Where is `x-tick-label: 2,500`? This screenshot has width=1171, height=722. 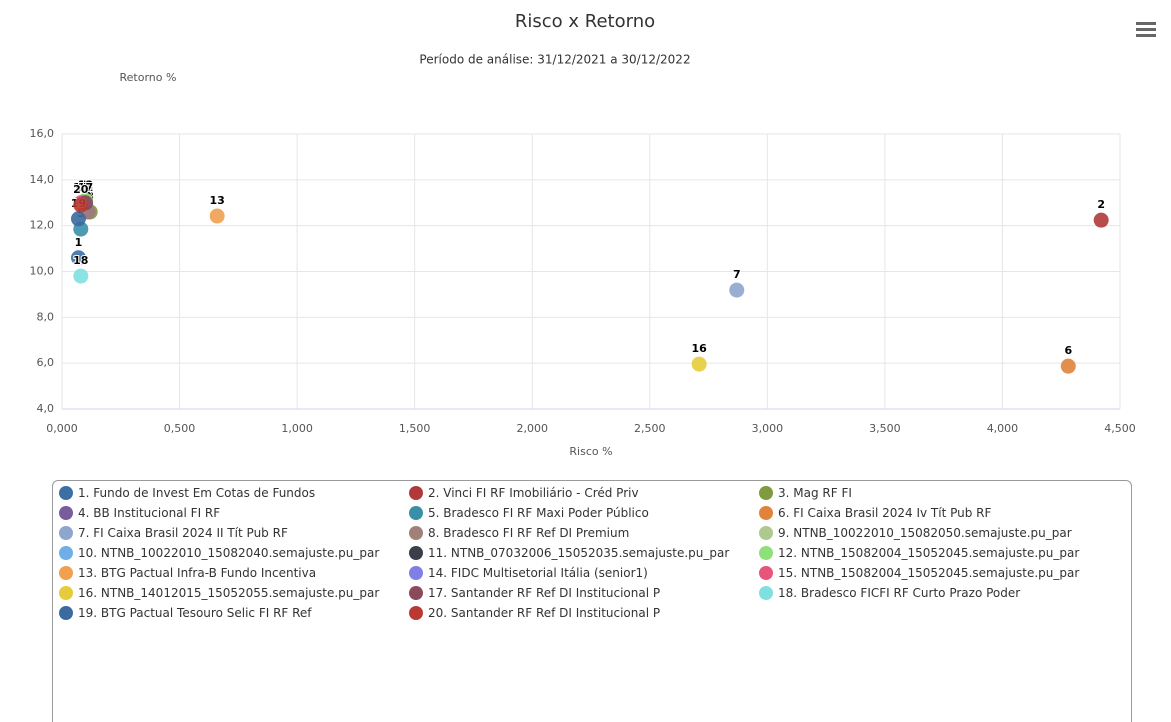
x-tick-label: 2,500 is located at coordinates (650, 428).